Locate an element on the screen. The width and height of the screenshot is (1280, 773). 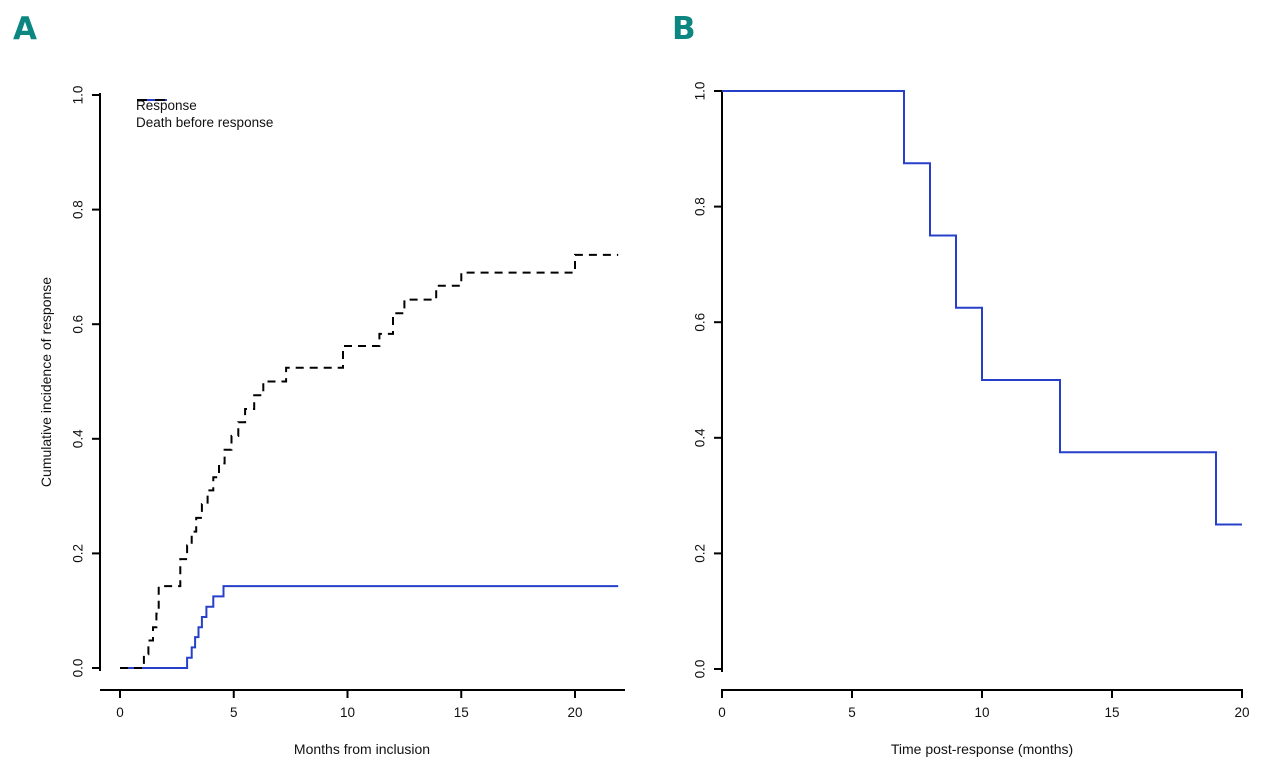
legend-label-death-before-response: Death before response is located at coordinates (205, 122).